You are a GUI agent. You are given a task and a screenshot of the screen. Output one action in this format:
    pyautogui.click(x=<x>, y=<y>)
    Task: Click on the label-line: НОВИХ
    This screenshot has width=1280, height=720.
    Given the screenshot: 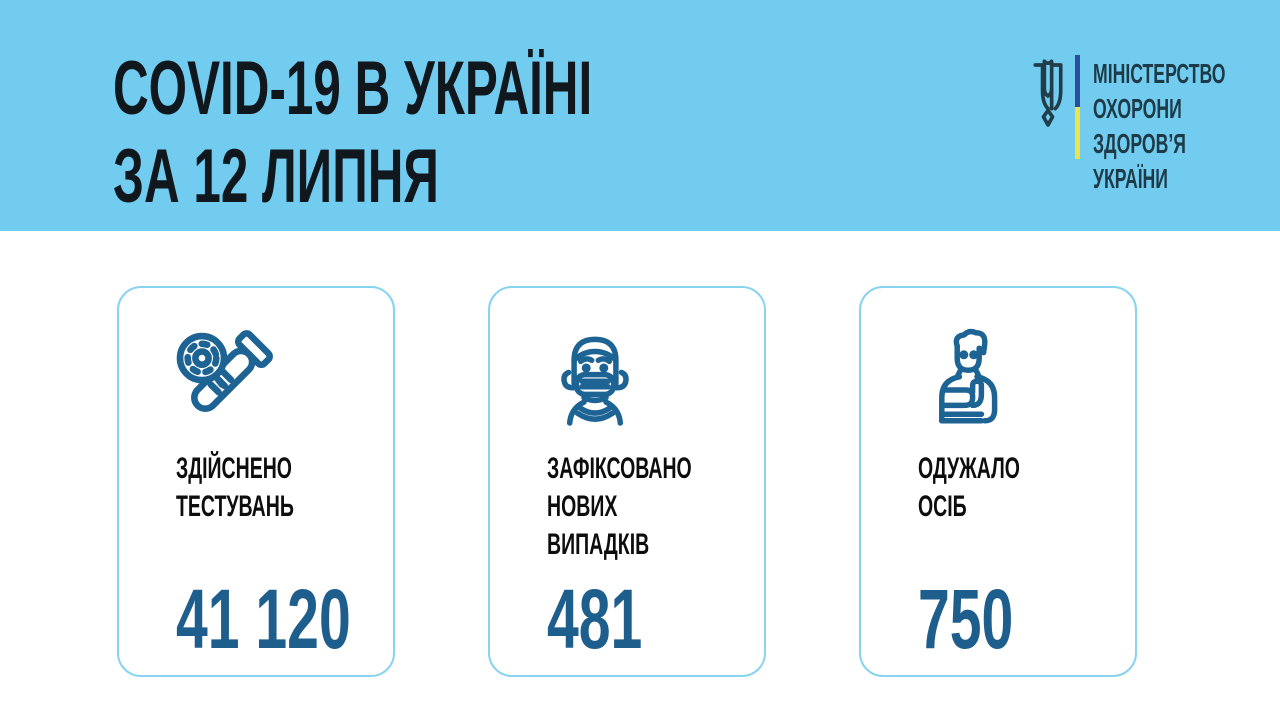 What is the action you would take?
    pyautogui.click(x=582, y=506)
    